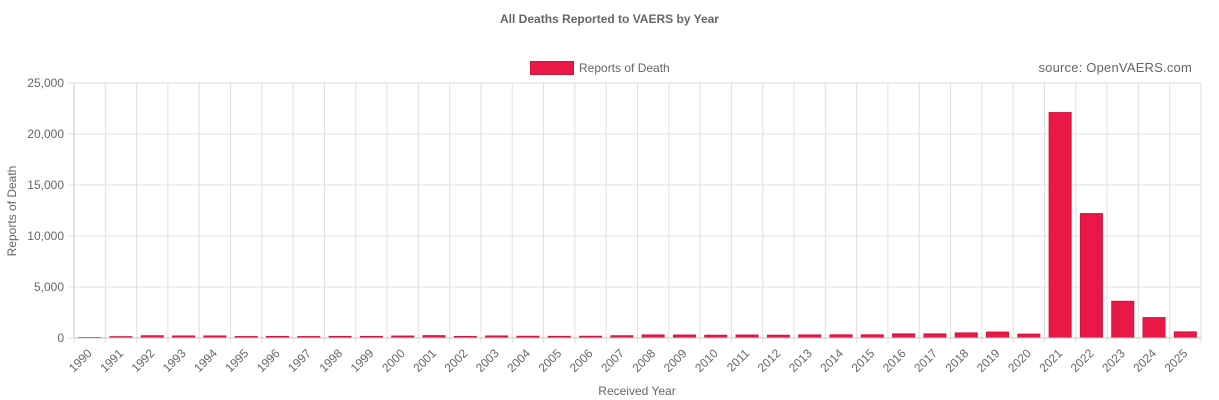  Describe the element at coordinates (609, 19) in the screenshot. I see `chart-title: All Deaths Reported to VAERS by Year` at that location.